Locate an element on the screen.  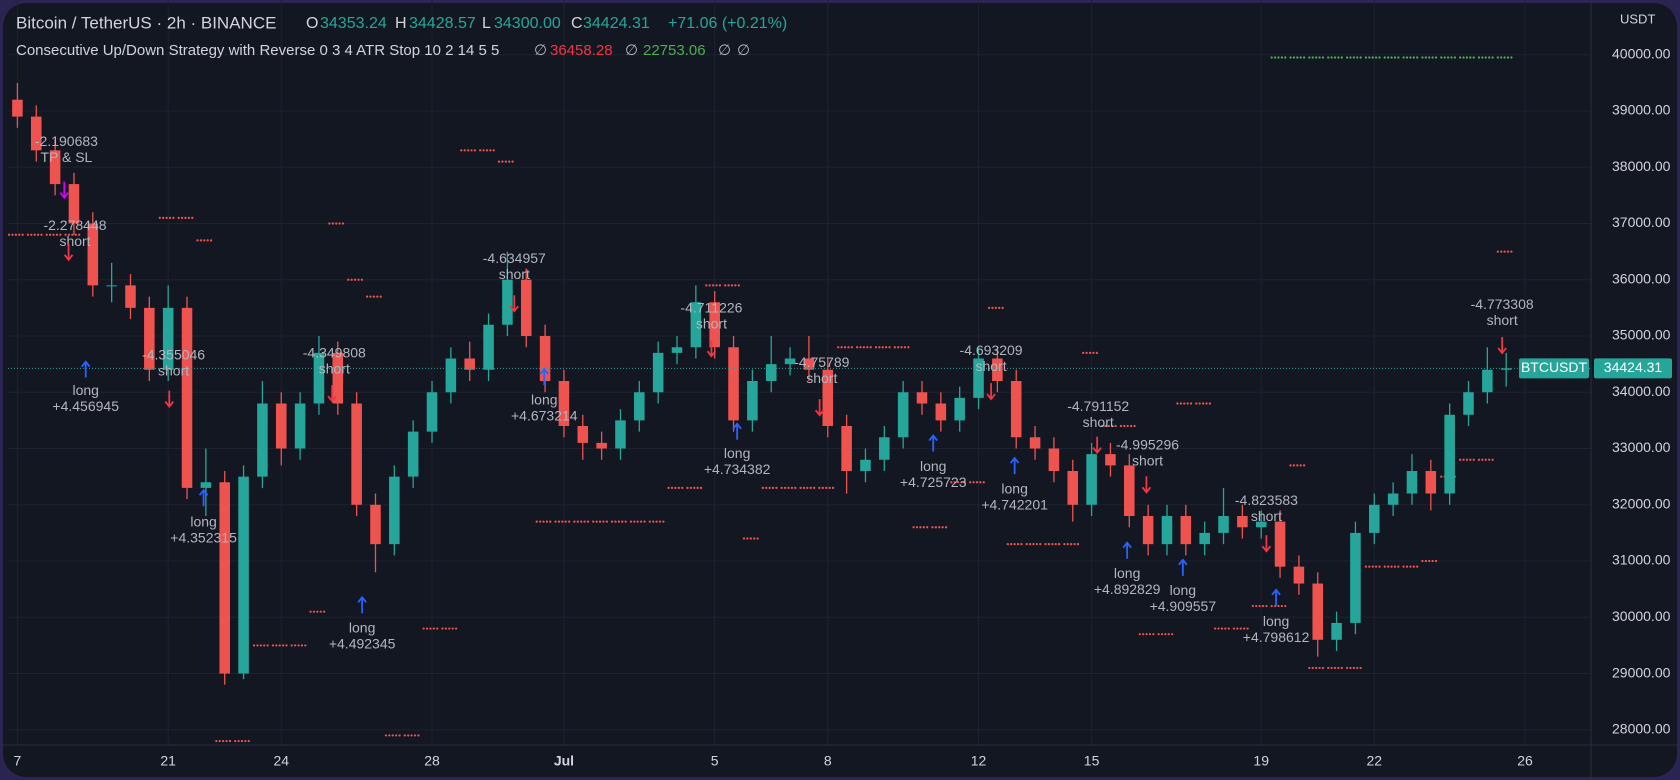
trade-label: -4.995296 is located at coordinates (1147, 444).